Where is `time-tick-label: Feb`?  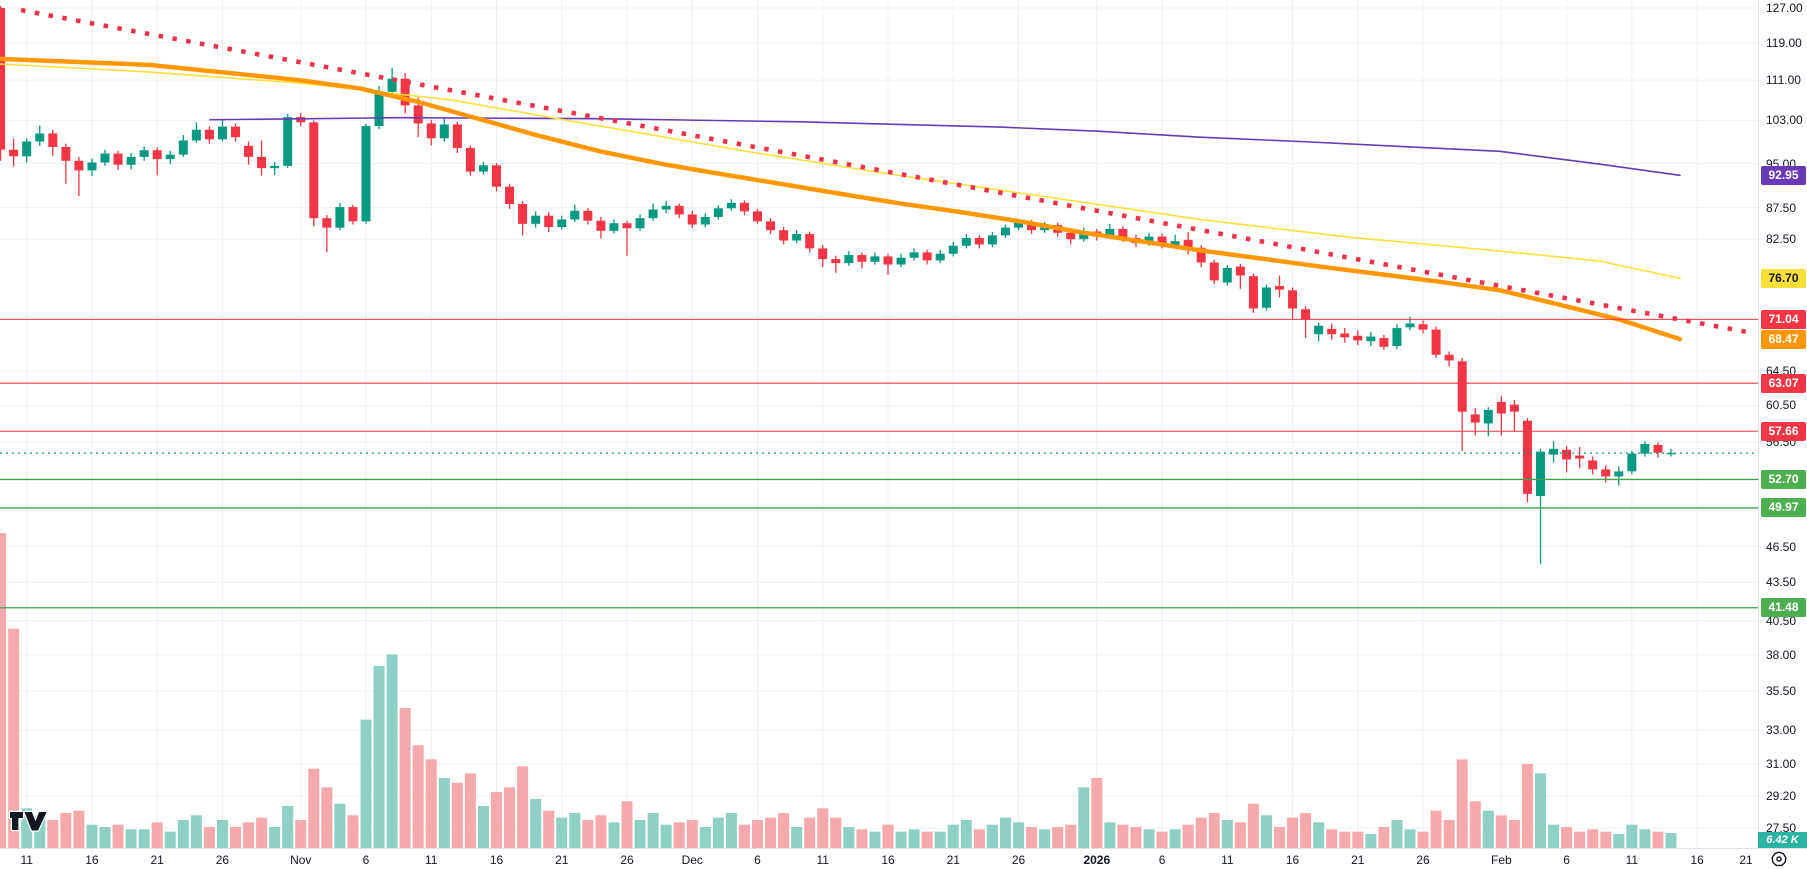
time-tick-label: Feb is located at coordinates (1501, 860).